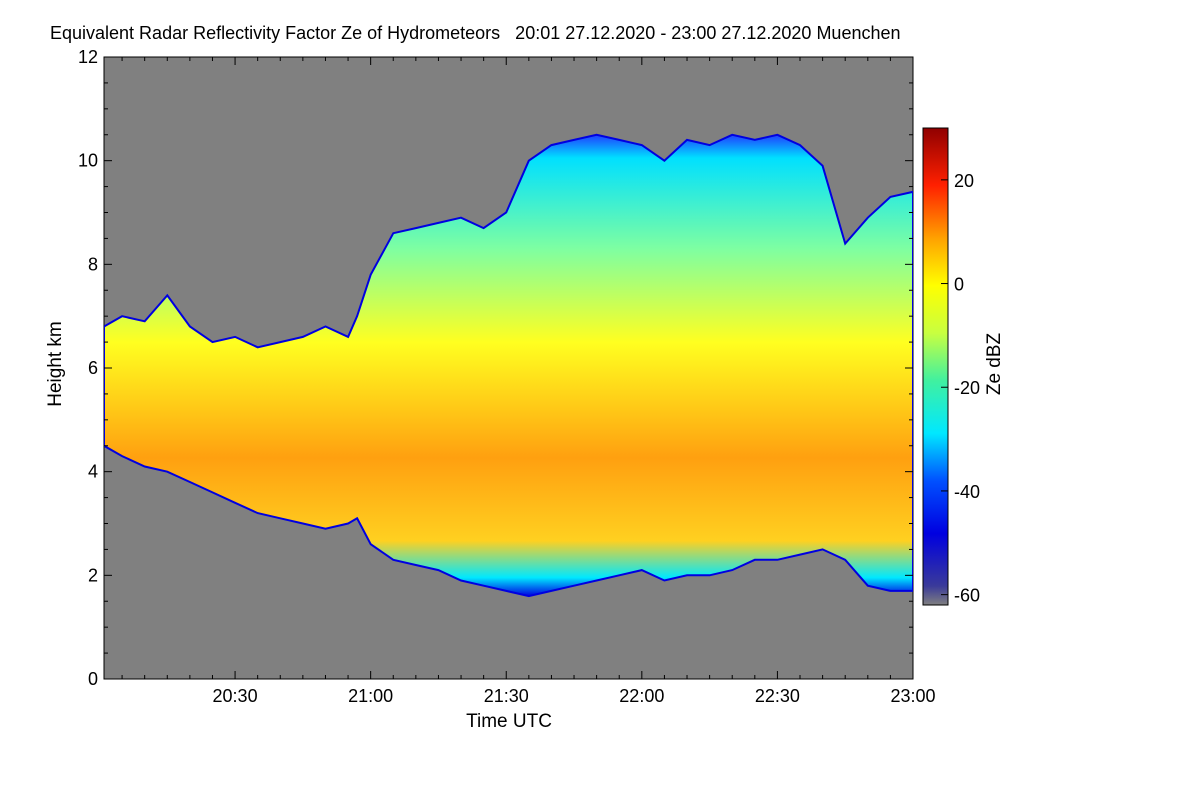 The height and width of the screenshot is (800, 1200). I want to click on colorbar-tick-label: 20, so click(964, 181).